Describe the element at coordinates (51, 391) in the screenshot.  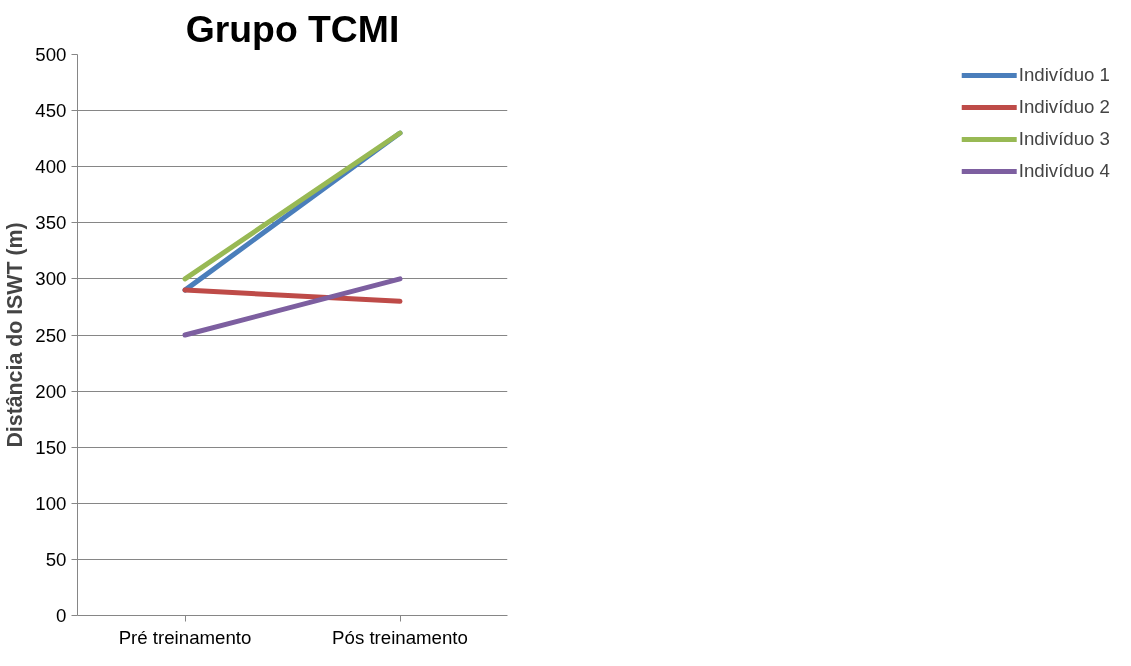
I see `y-tick-label: 200` at that location.